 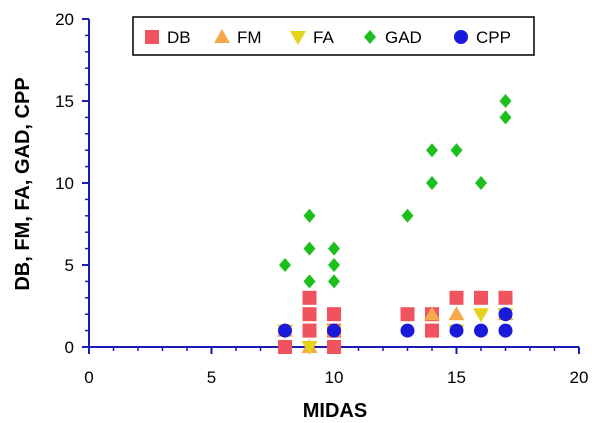 I want to click on x-tick-label: 15, so click(x=456, y=377).